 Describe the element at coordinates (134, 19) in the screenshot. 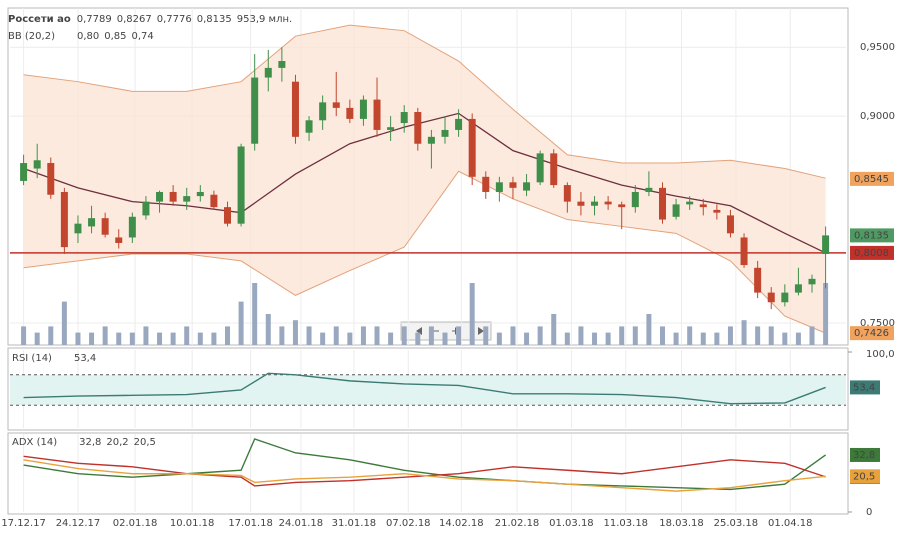

I see `header-text: 0,8267` at that location.